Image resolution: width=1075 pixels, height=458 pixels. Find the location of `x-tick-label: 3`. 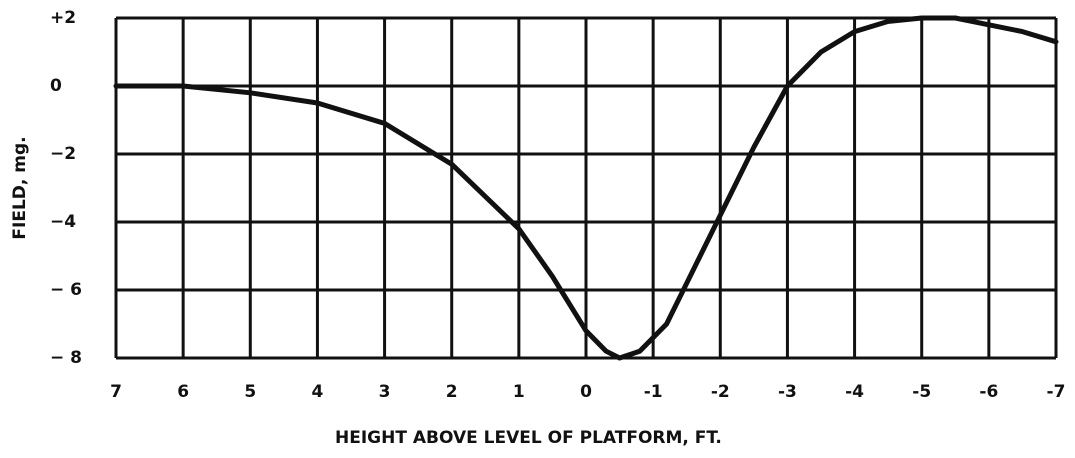

x-tick-label: 3 is located at coordinates (385, 392).